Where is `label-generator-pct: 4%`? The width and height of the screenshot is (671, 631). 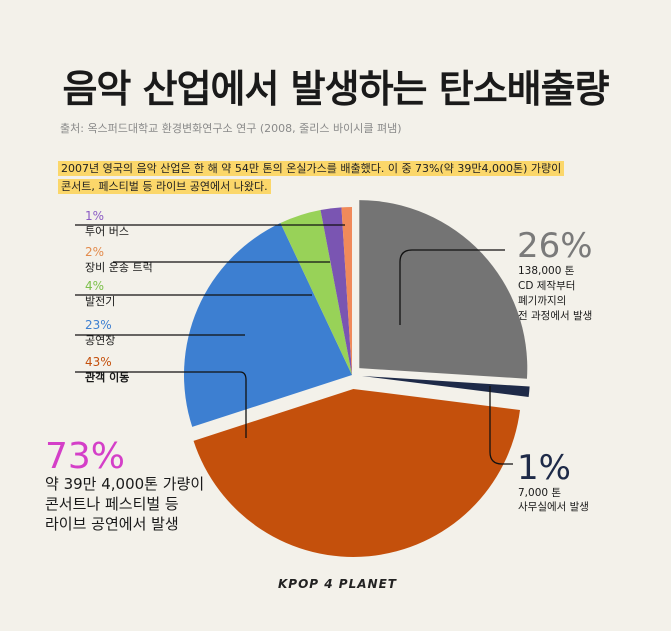
label-generator-pct: 4% is located at coordinates (95, 286).